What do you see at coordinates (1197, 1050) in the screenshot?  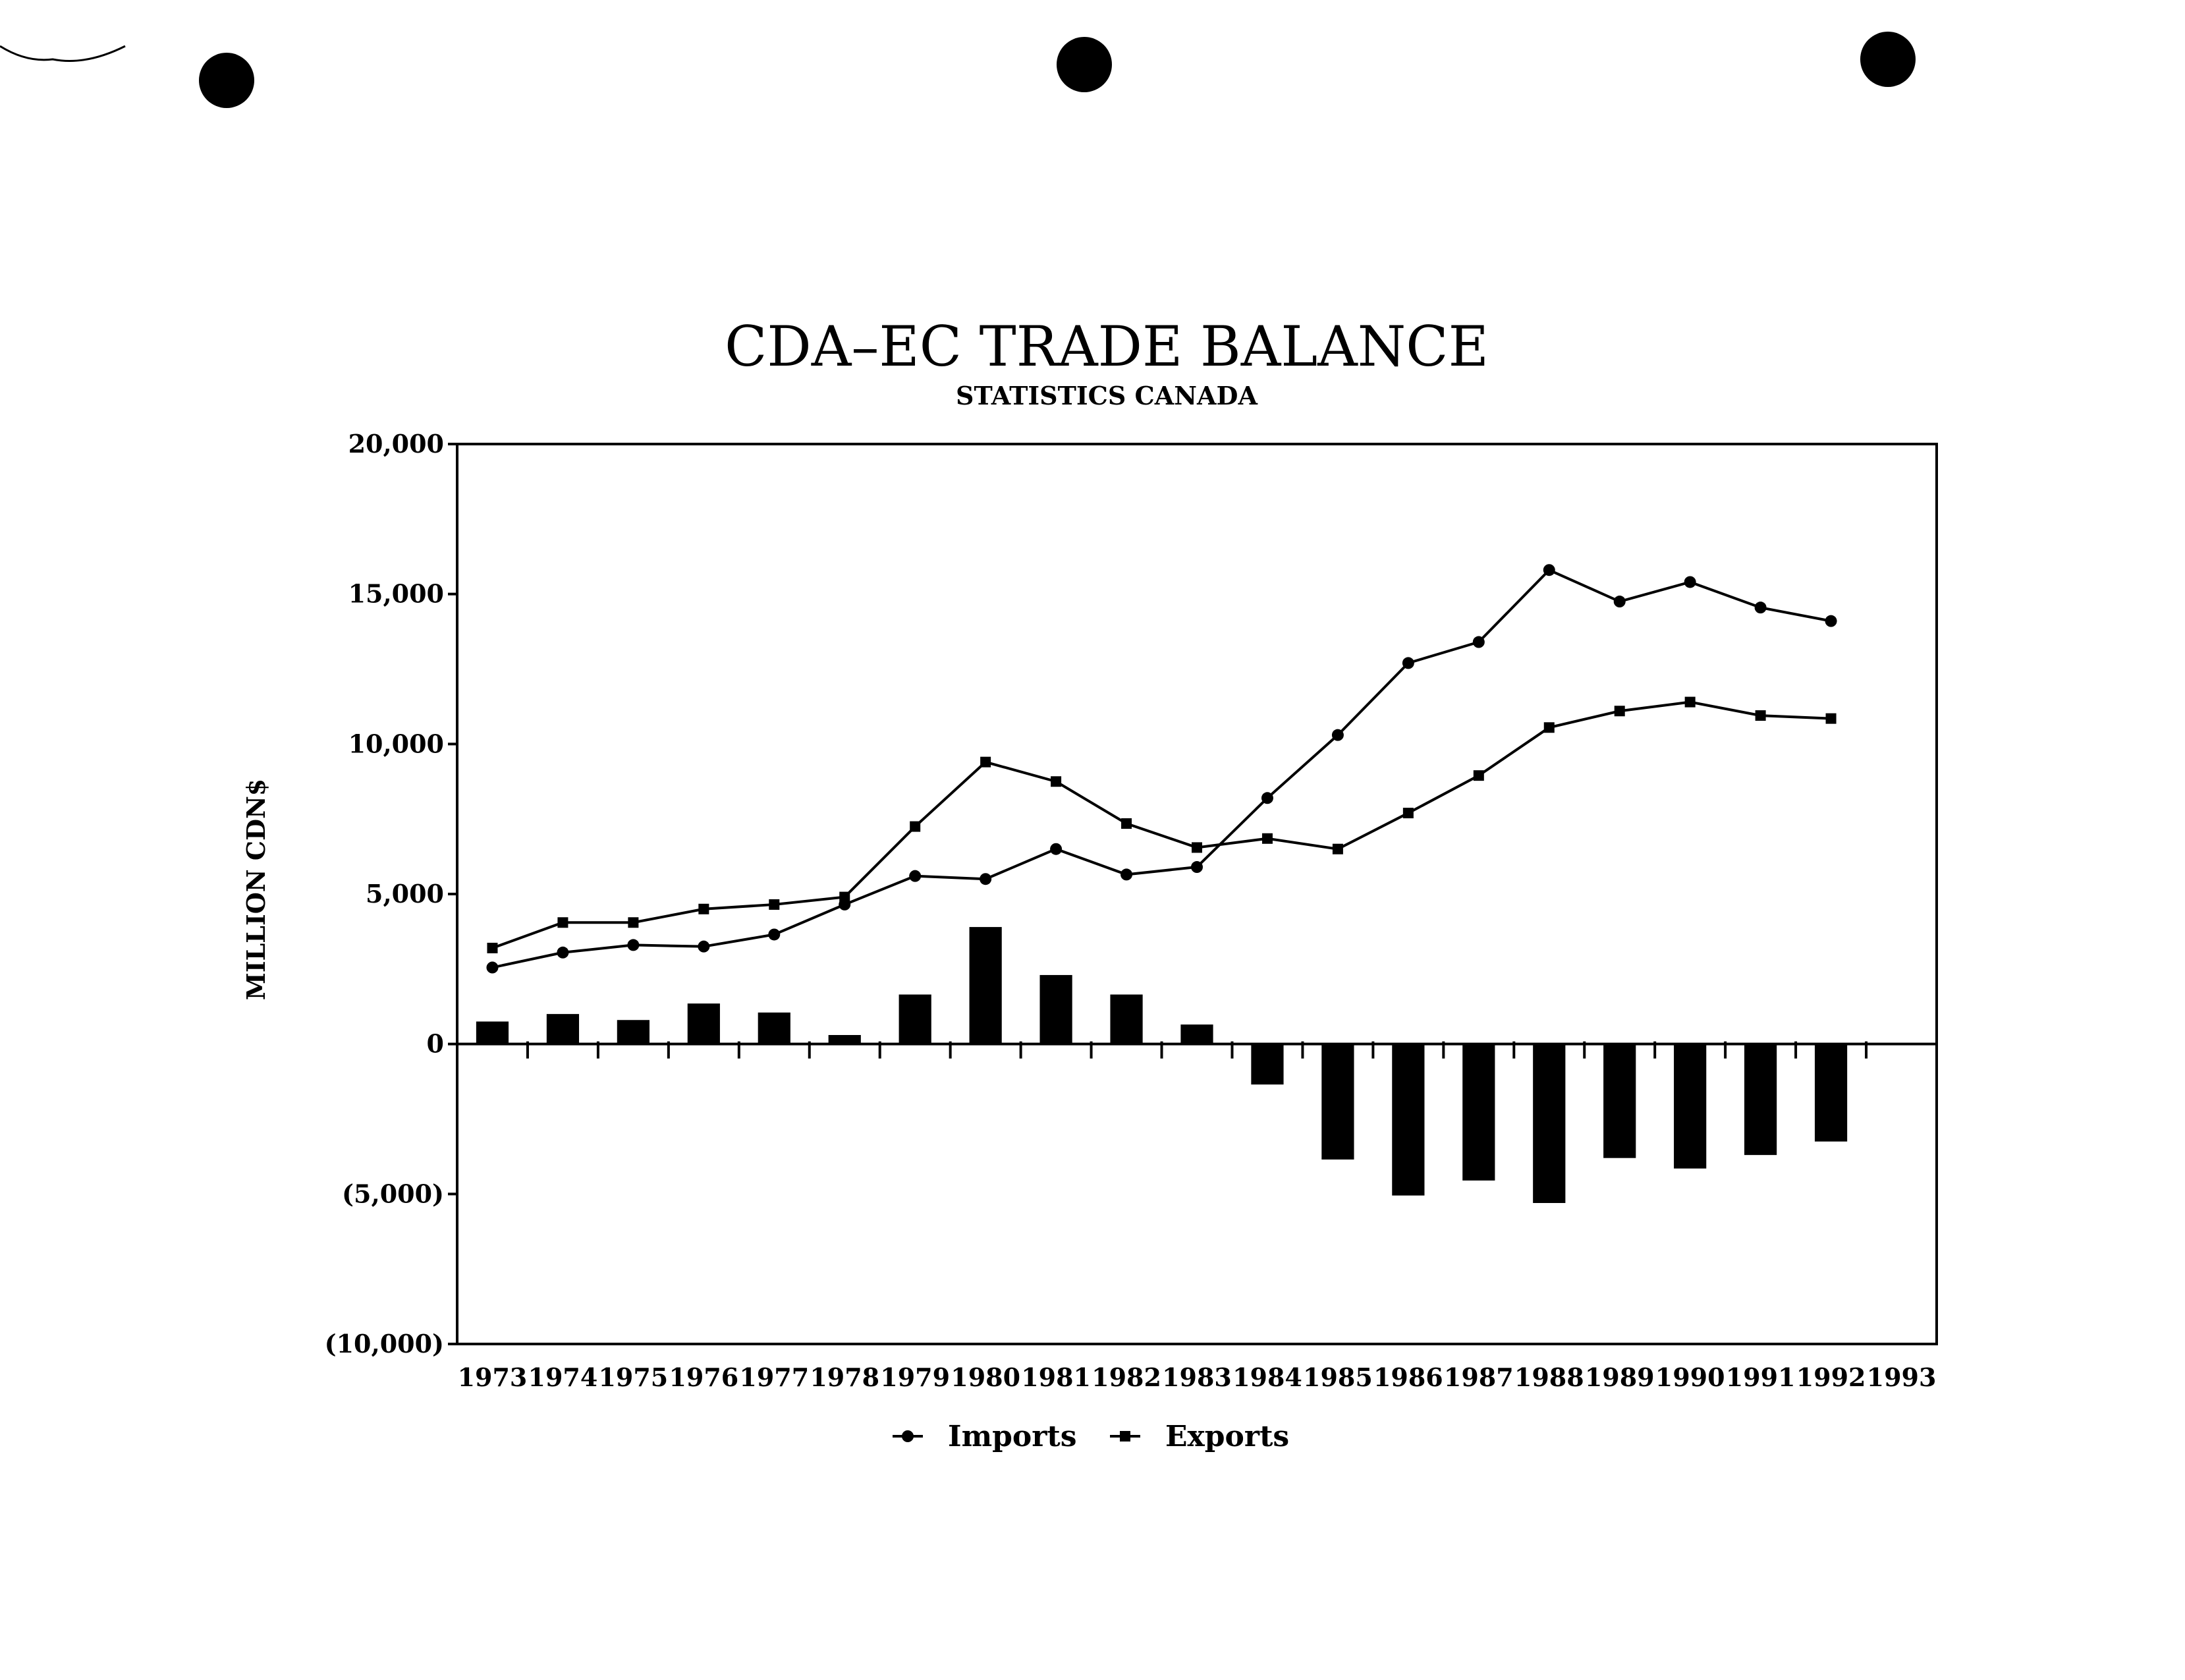 I see `zero-axis` at bounding box center [1197, 1050].